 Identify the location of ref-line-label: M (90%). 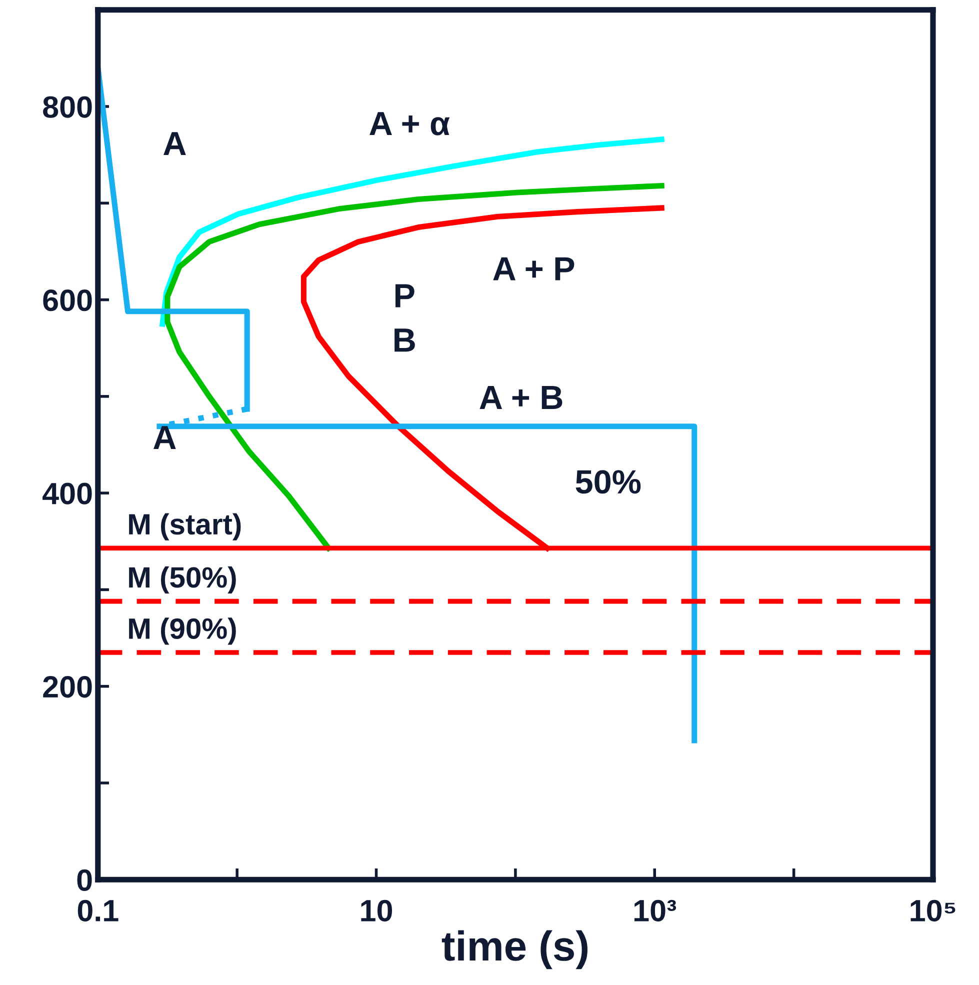
(182, 631).